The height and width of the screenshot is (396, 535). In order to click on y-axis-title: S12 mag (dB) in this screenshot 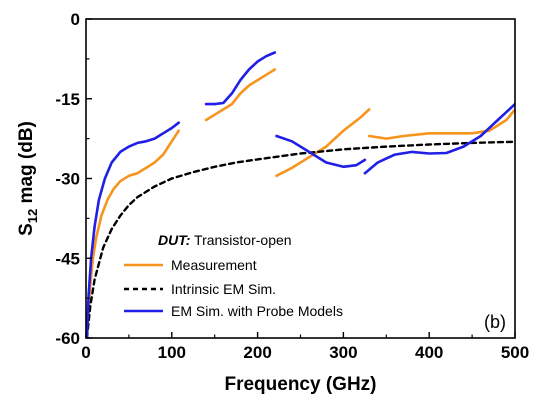, I will do `click(28, 178)`.